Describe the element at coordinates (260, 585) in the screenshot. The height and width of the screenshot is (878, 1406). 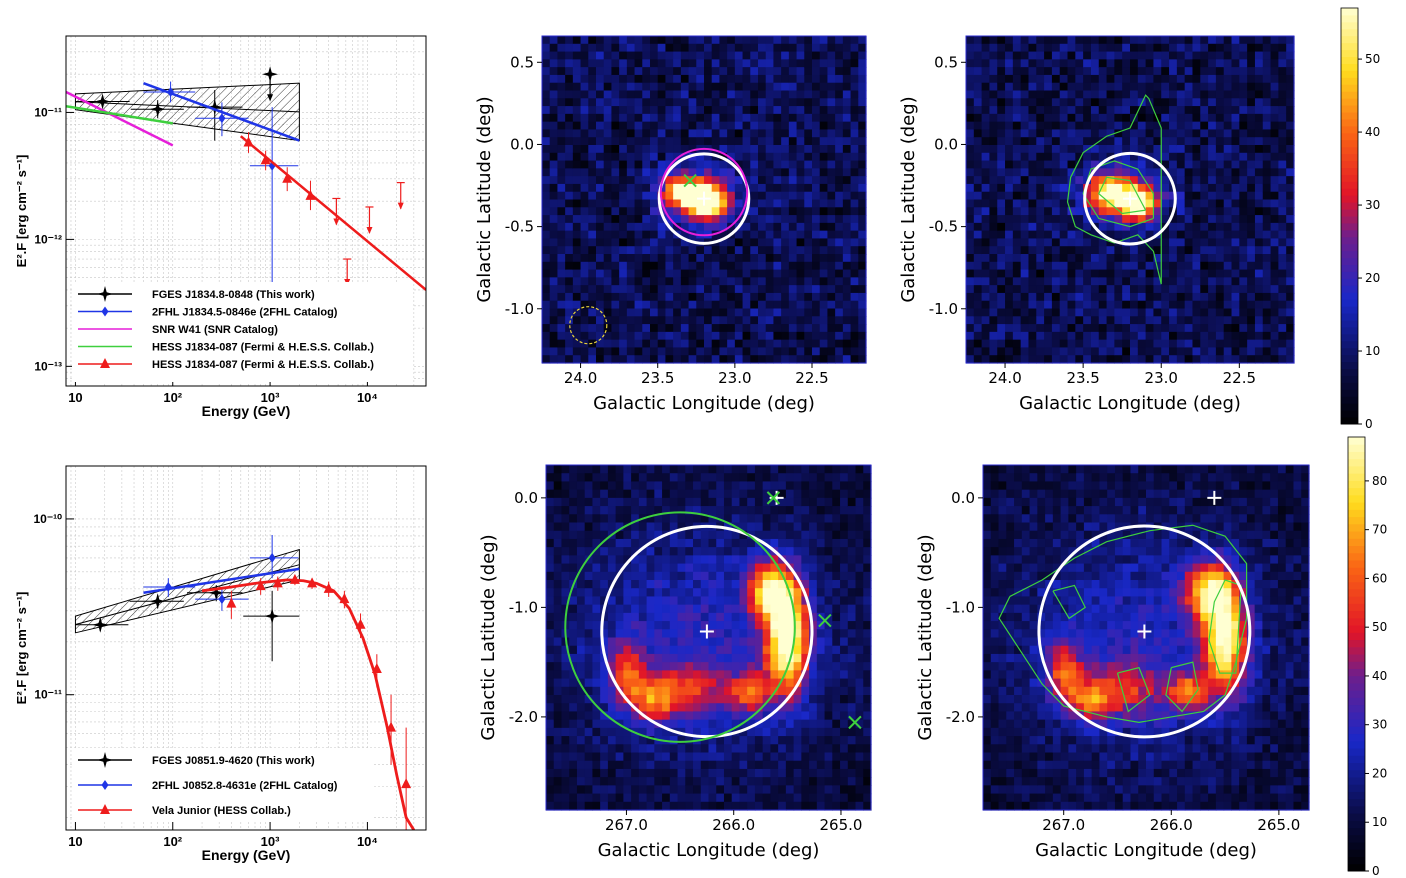
I see `triangle-marker` at that location.